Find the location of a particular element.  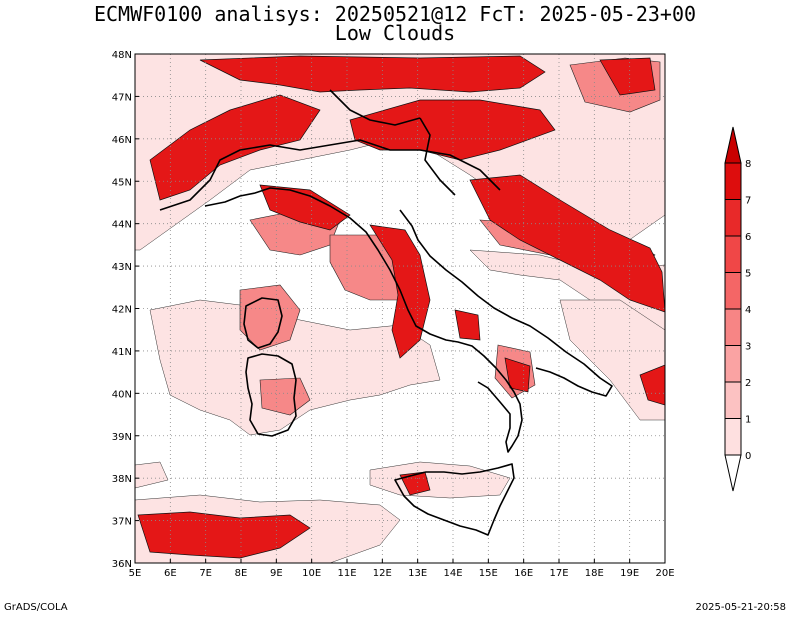

lat-tick-label: 43N is located at coordinates (122, 267).